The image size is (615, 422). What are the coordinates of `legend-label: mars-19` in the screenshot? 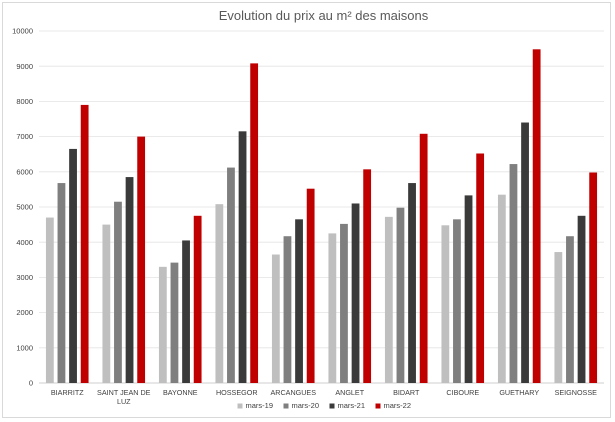 It's located at (260, 405).